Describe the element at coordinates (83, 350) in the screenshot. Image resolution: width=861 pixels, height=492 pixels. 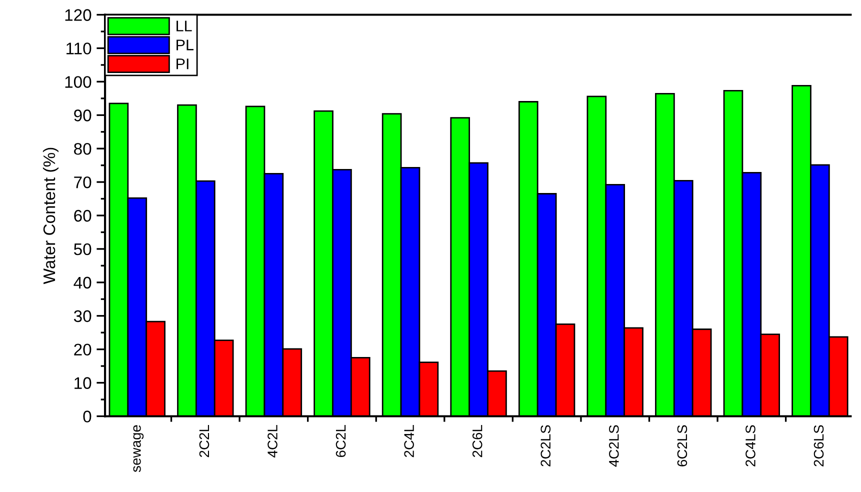
I see `y-tick-label: 20` at that location.